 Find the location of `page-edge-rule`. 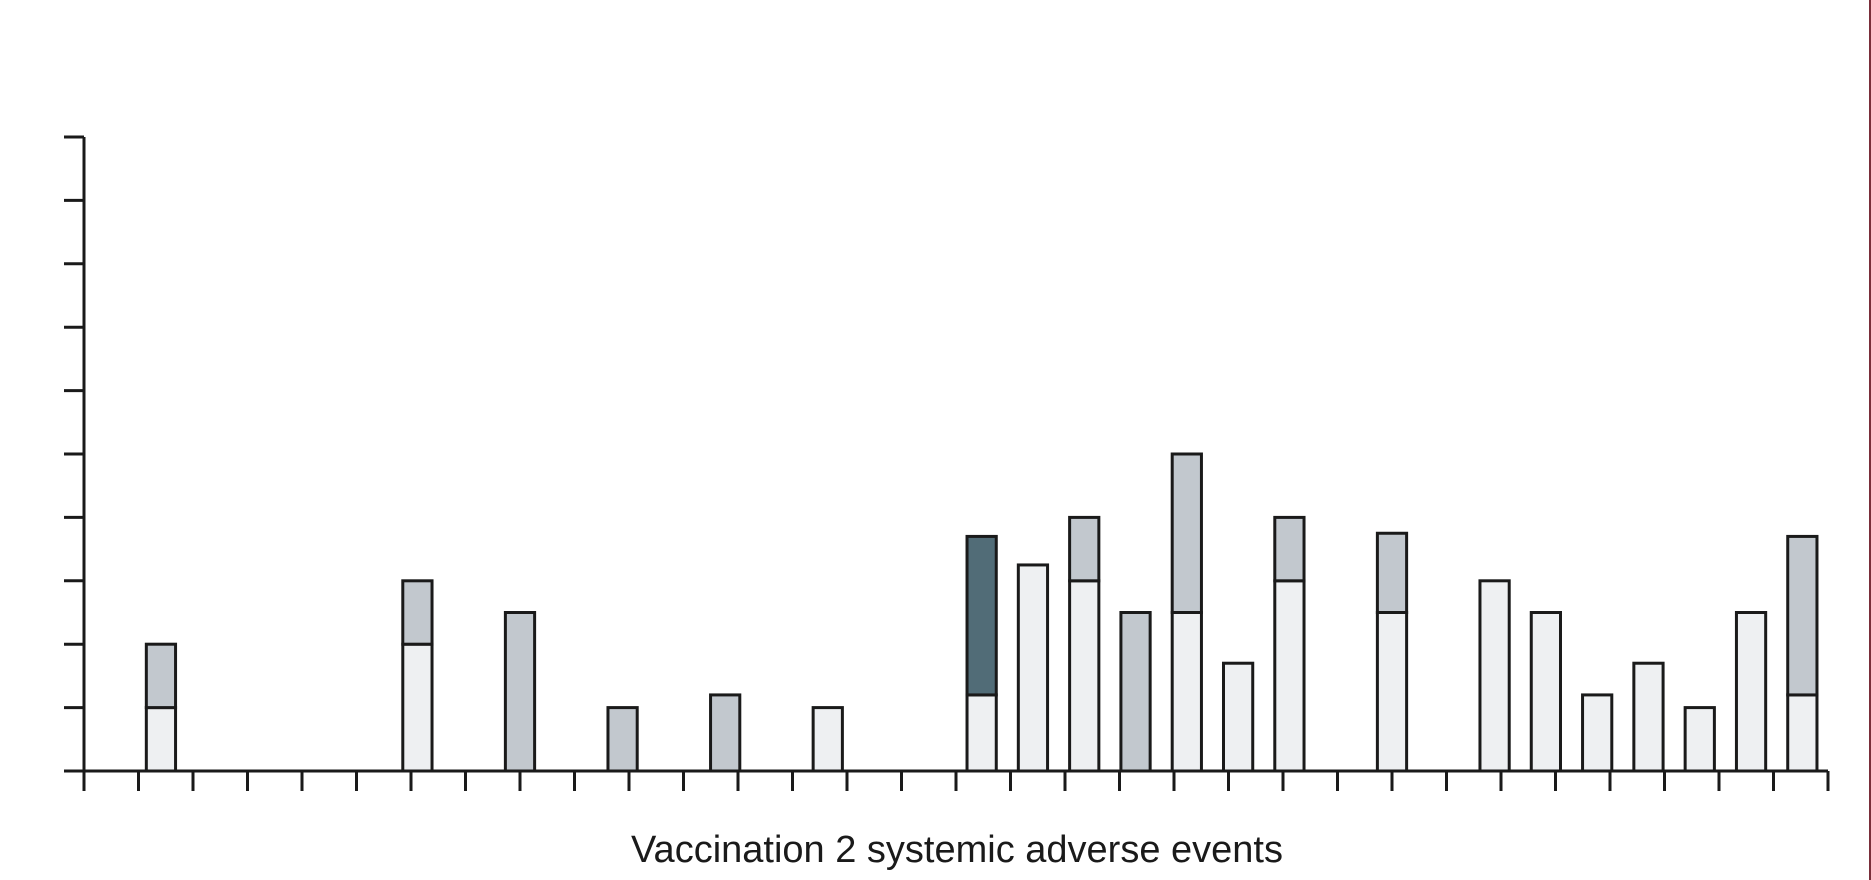

page-edge-rule is located at coordinates (1870, 440).